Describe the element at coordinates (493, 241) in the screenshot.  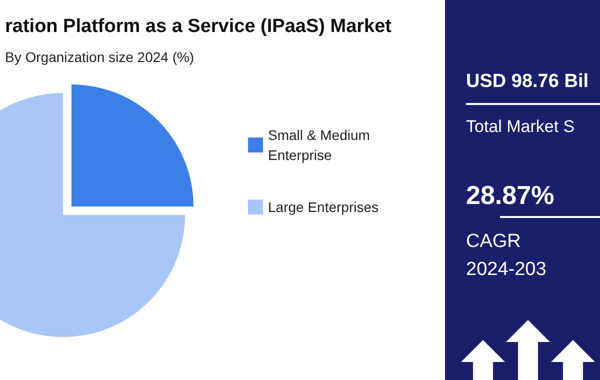
I see `text: CAGR` at that location.